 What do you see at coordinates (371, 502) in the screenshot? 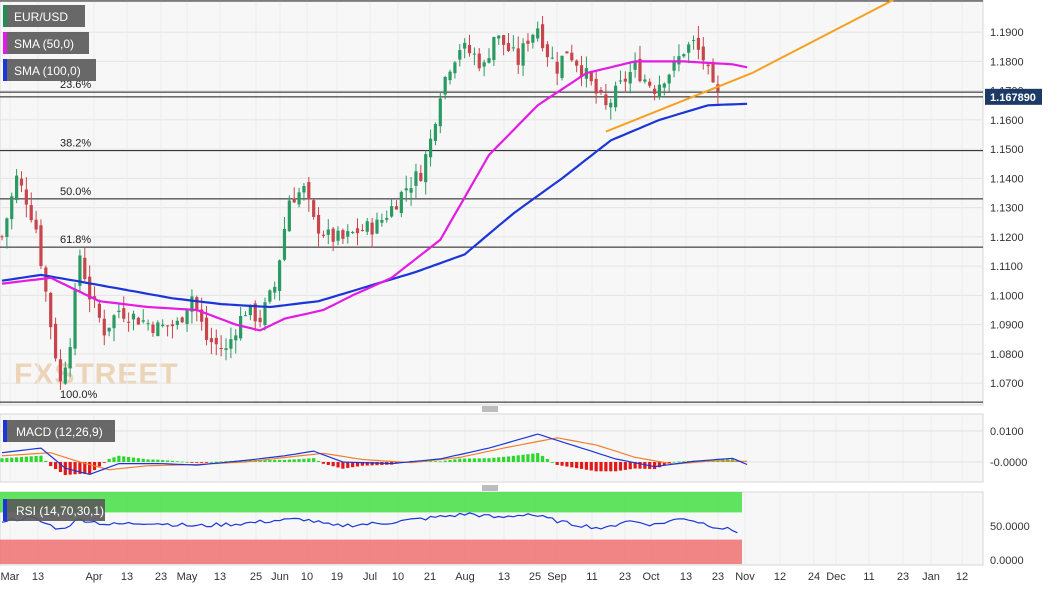
I see `rsi-overbought-zone` at bounding box center [371, 502].